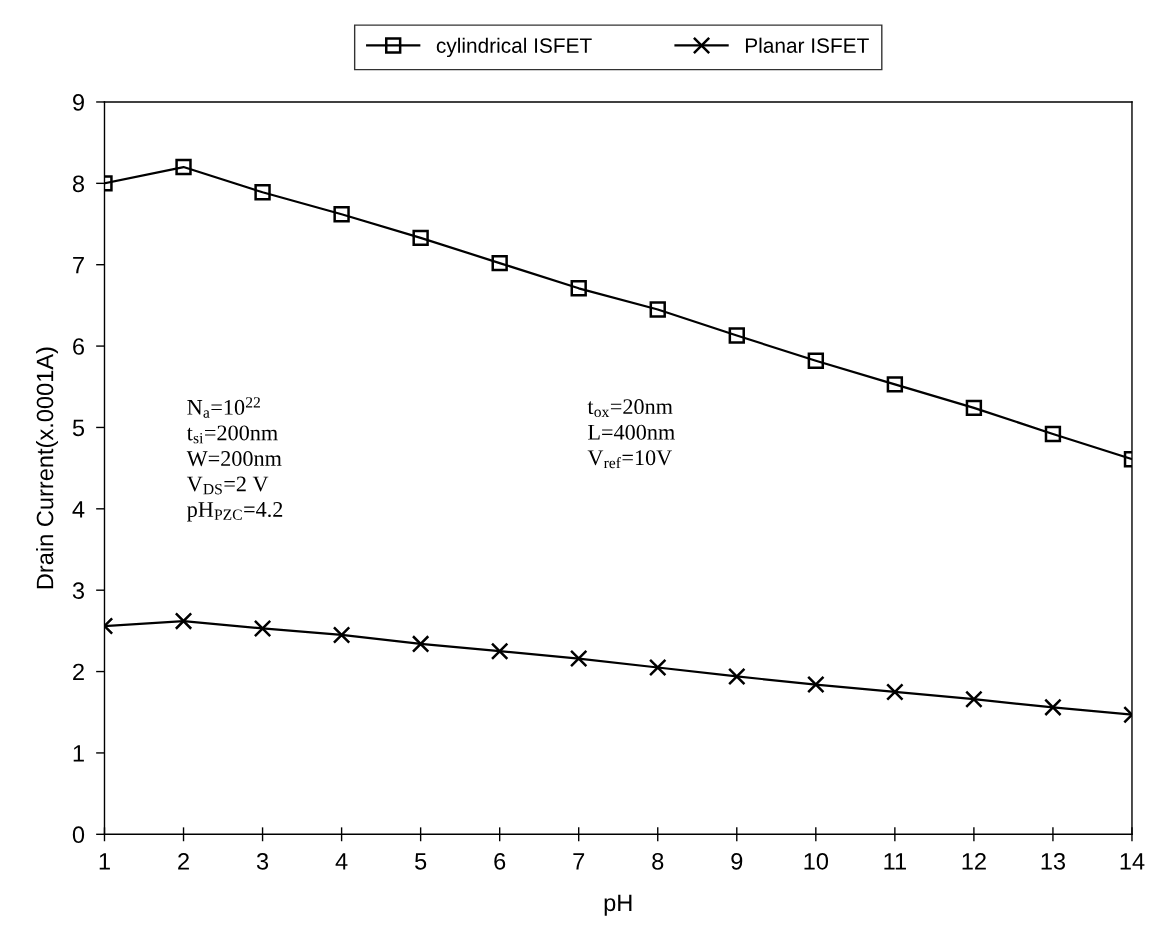 The height and width of the screenshot is (927, 1161). I want to click on x-tick-label: 11, so click(895, 861).